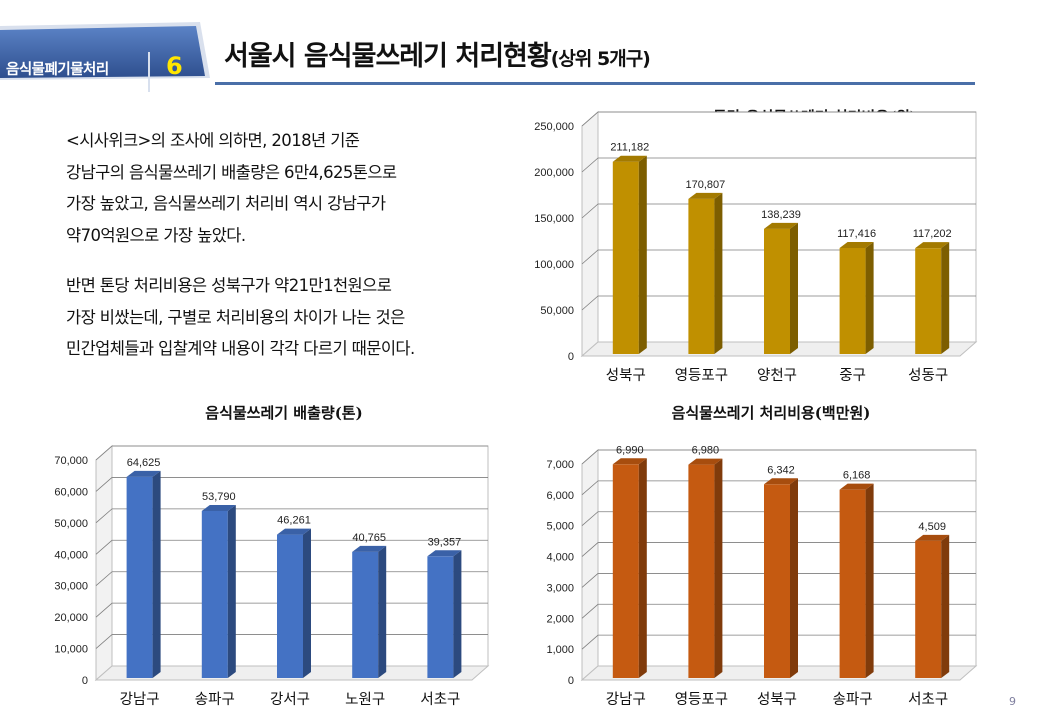  I want to click on y-tick-label: 100,000, so click(554, 265).